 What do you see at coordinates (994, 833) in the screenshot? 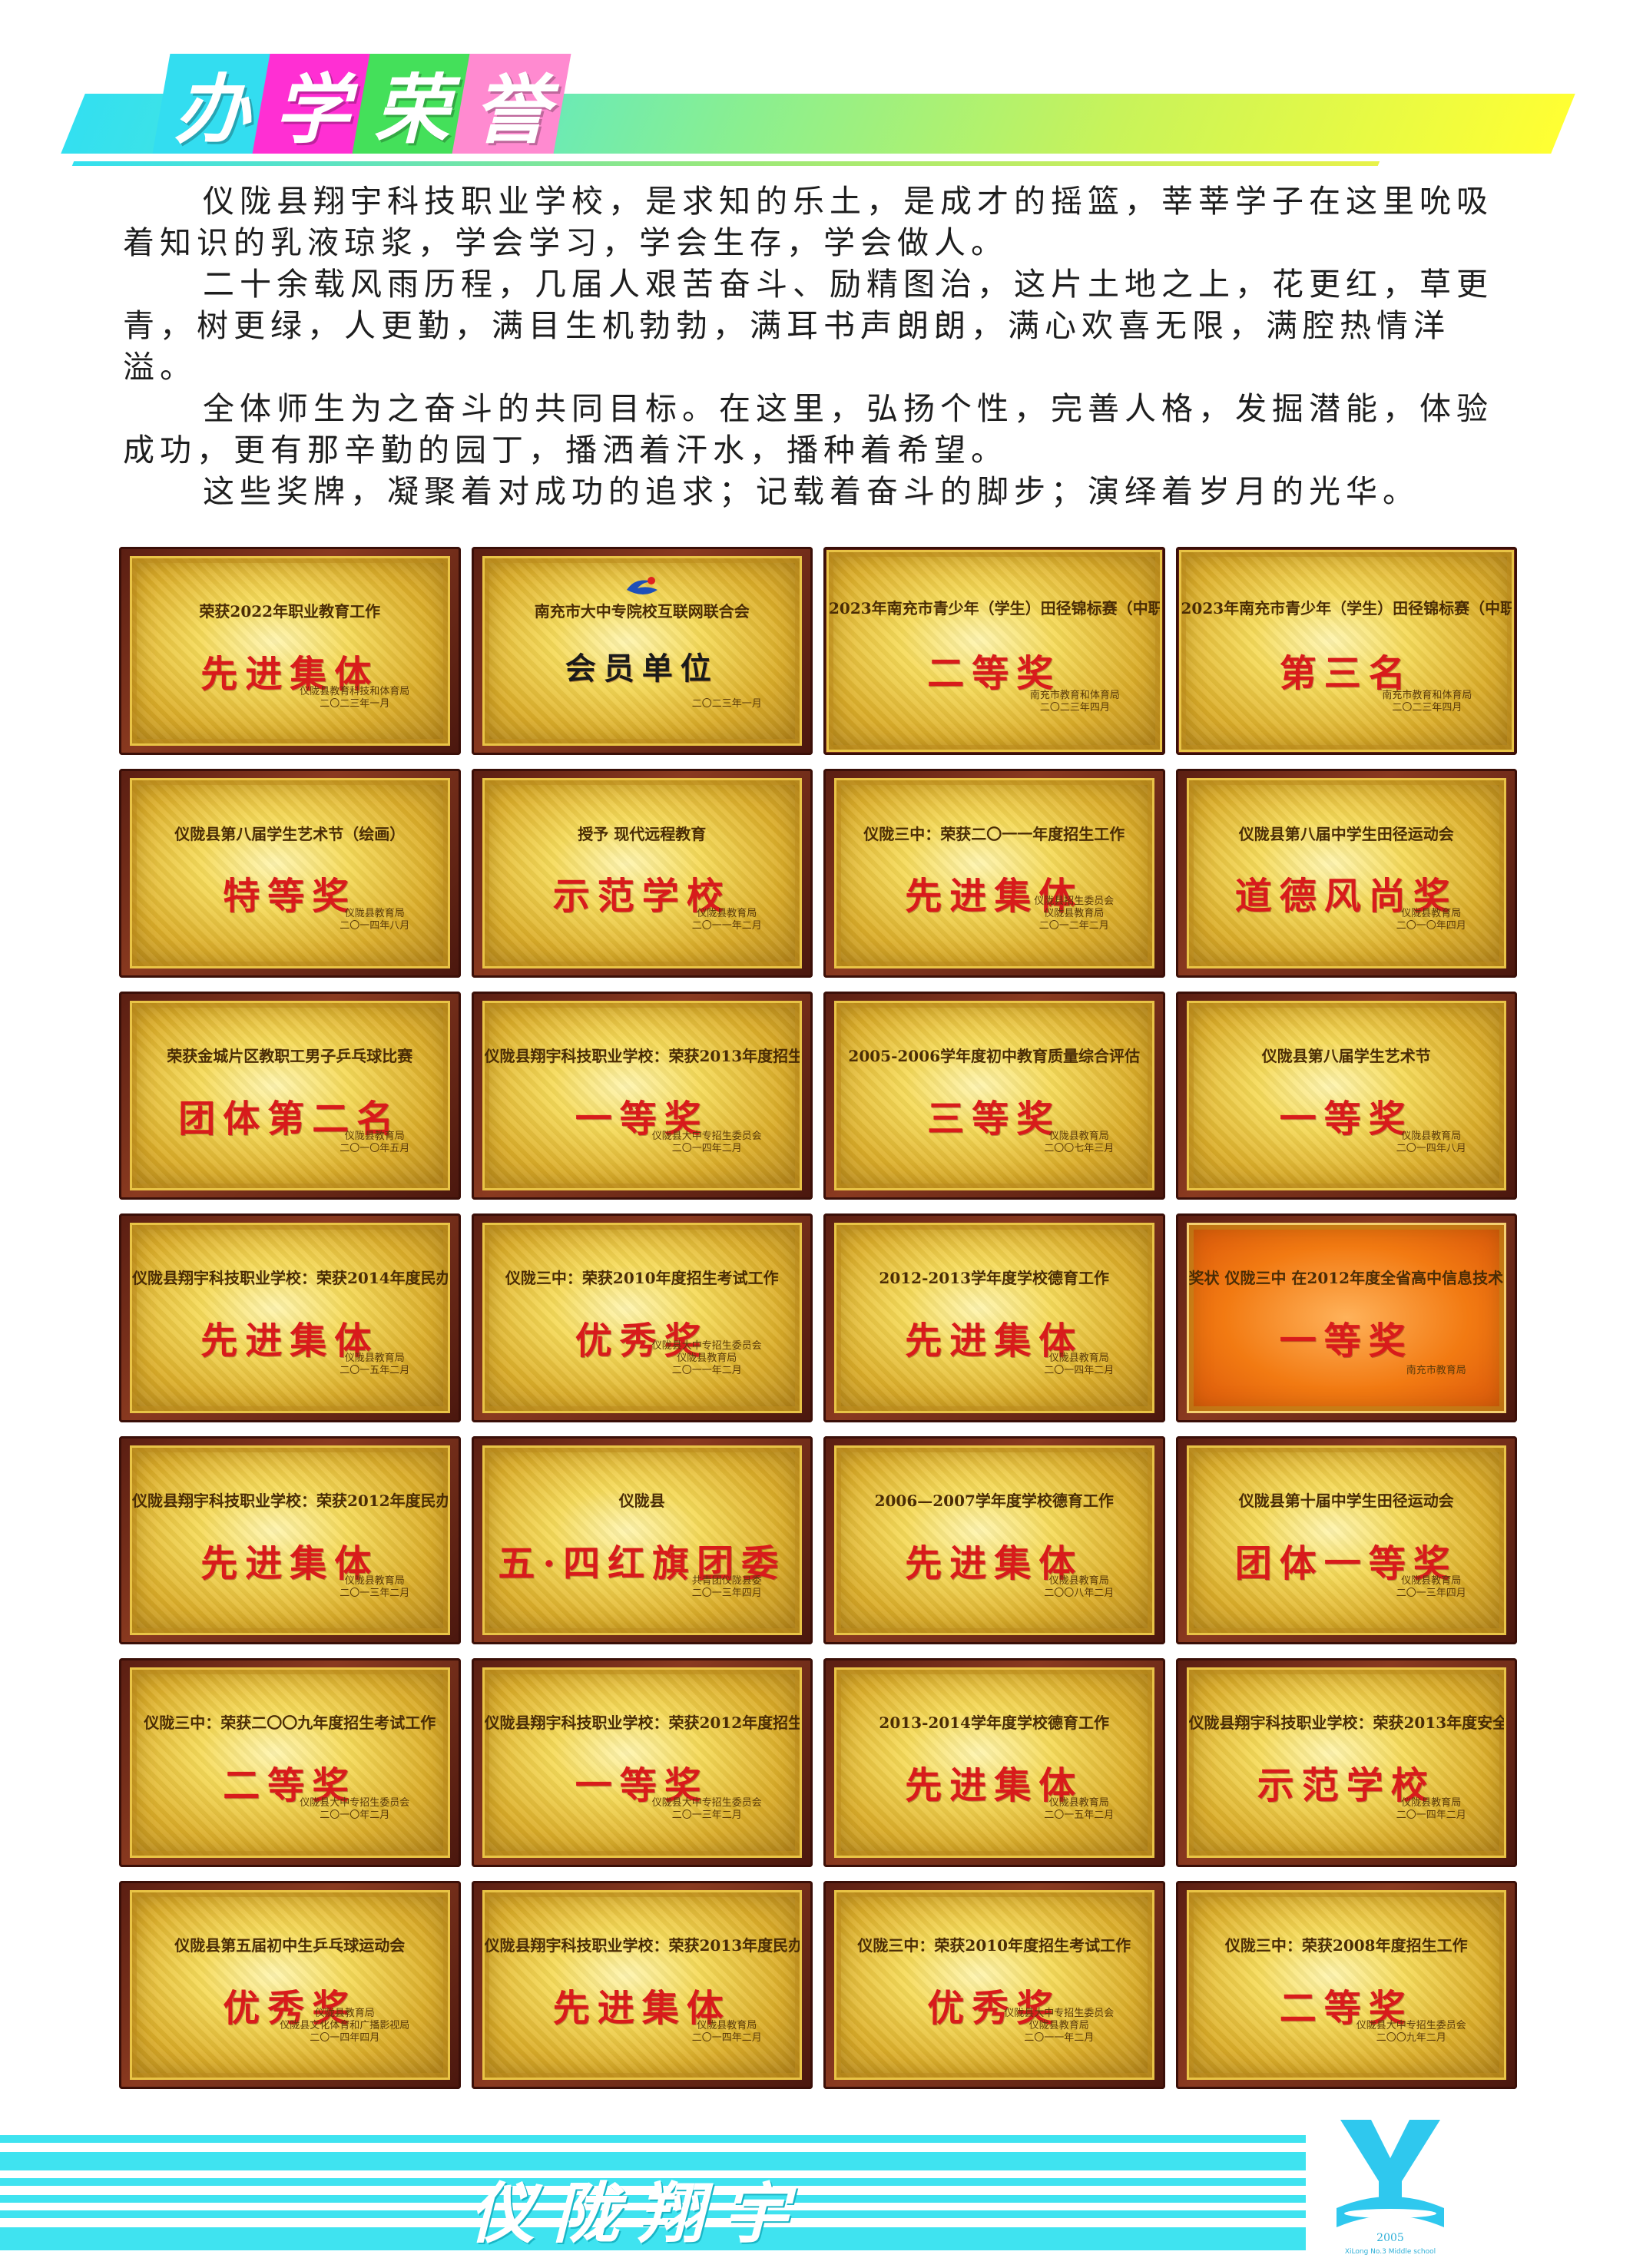
I see `plaque-caption: 仪陇三中：荣获二〇一一年度招生工作` at bounding box center [994, 833].